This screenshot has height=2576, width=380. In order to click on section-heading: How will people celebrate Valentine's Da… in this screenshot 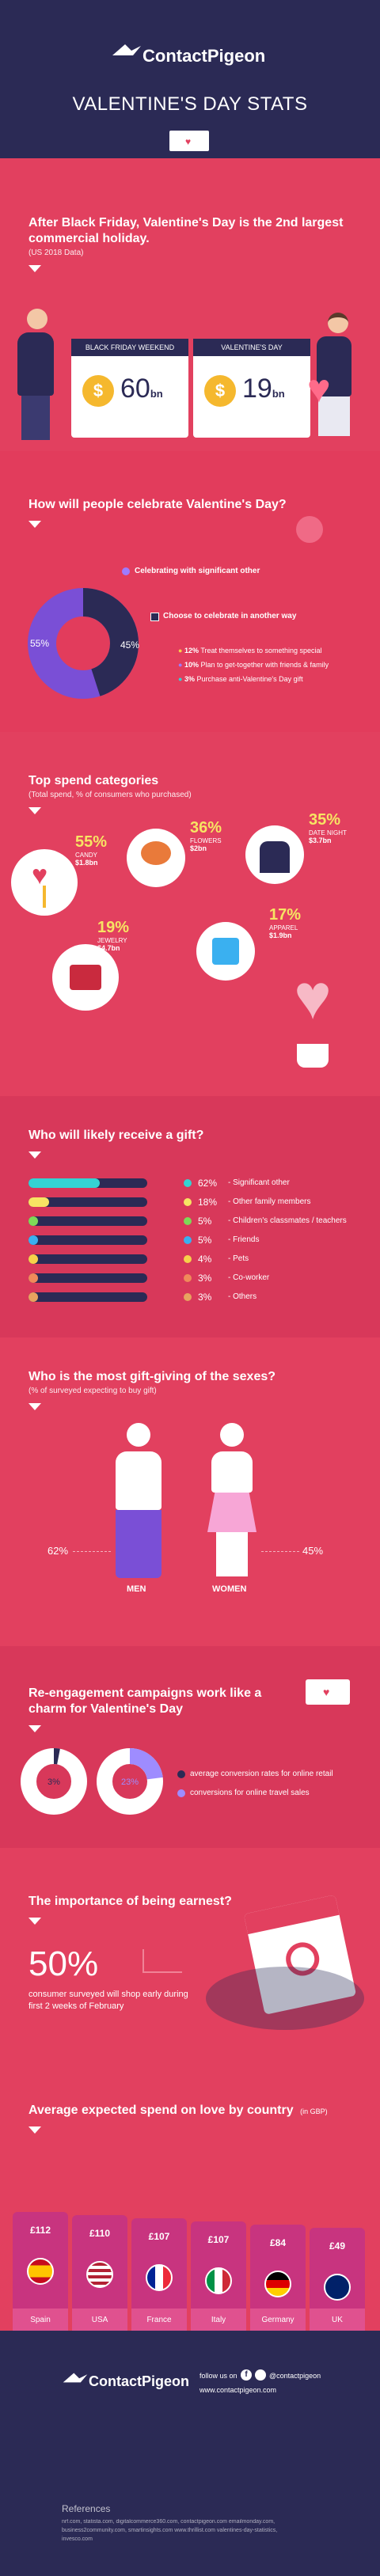, I will do `click(157, 504)`.